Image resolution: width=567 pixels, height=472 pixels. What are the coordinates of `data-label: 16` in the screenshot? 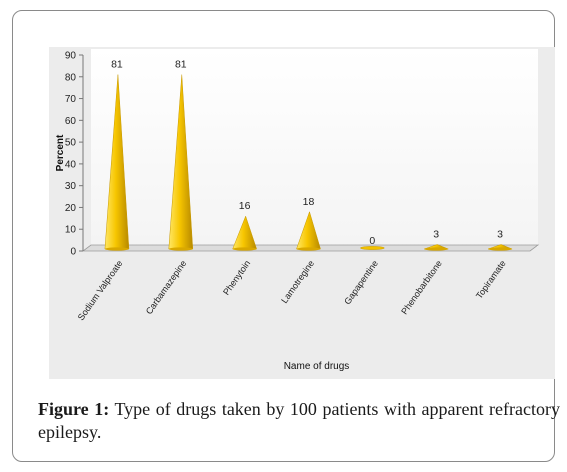 It's located at (245, 206).